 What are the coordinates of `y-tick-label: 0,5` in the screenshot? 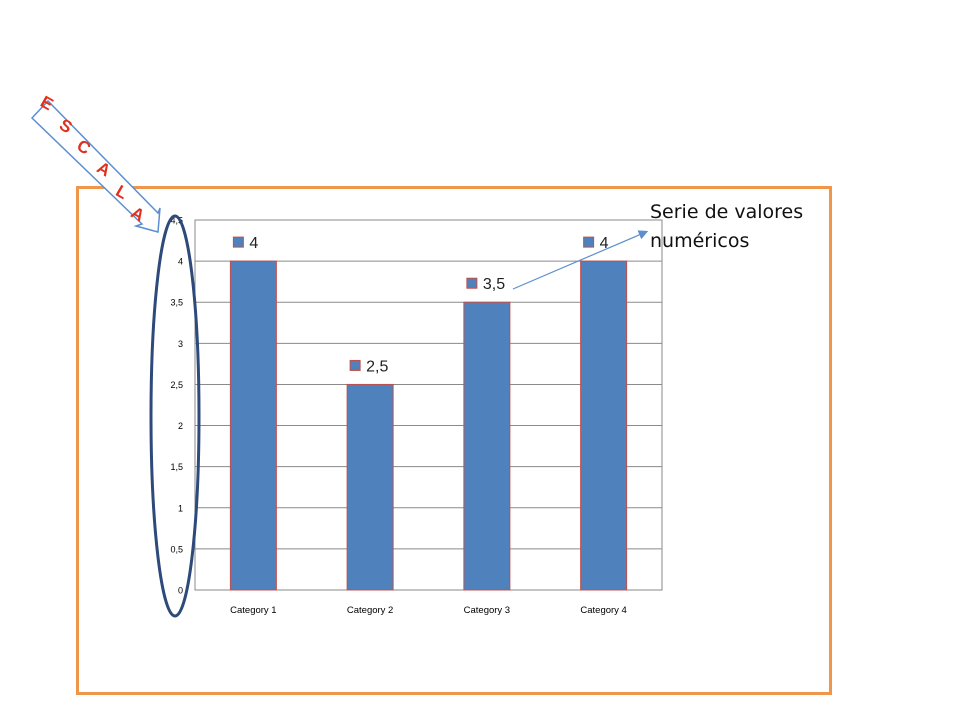 It's located at (176, 549).